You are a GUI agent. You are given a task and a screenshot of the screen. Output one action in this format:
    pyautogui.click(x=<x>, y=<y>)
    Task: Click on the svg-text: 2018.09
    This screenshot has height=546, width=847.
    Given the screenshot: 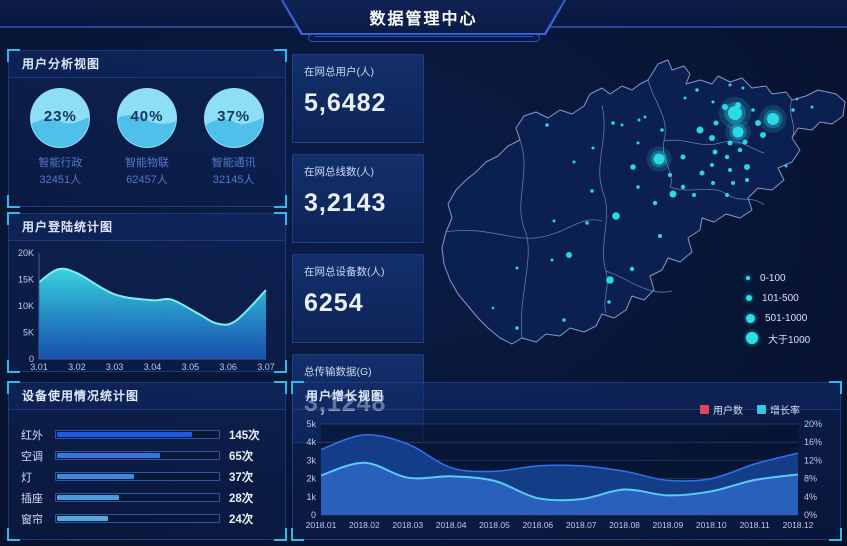 What is the action you would take?
    pyautogui.click(x=668, y=525)
    